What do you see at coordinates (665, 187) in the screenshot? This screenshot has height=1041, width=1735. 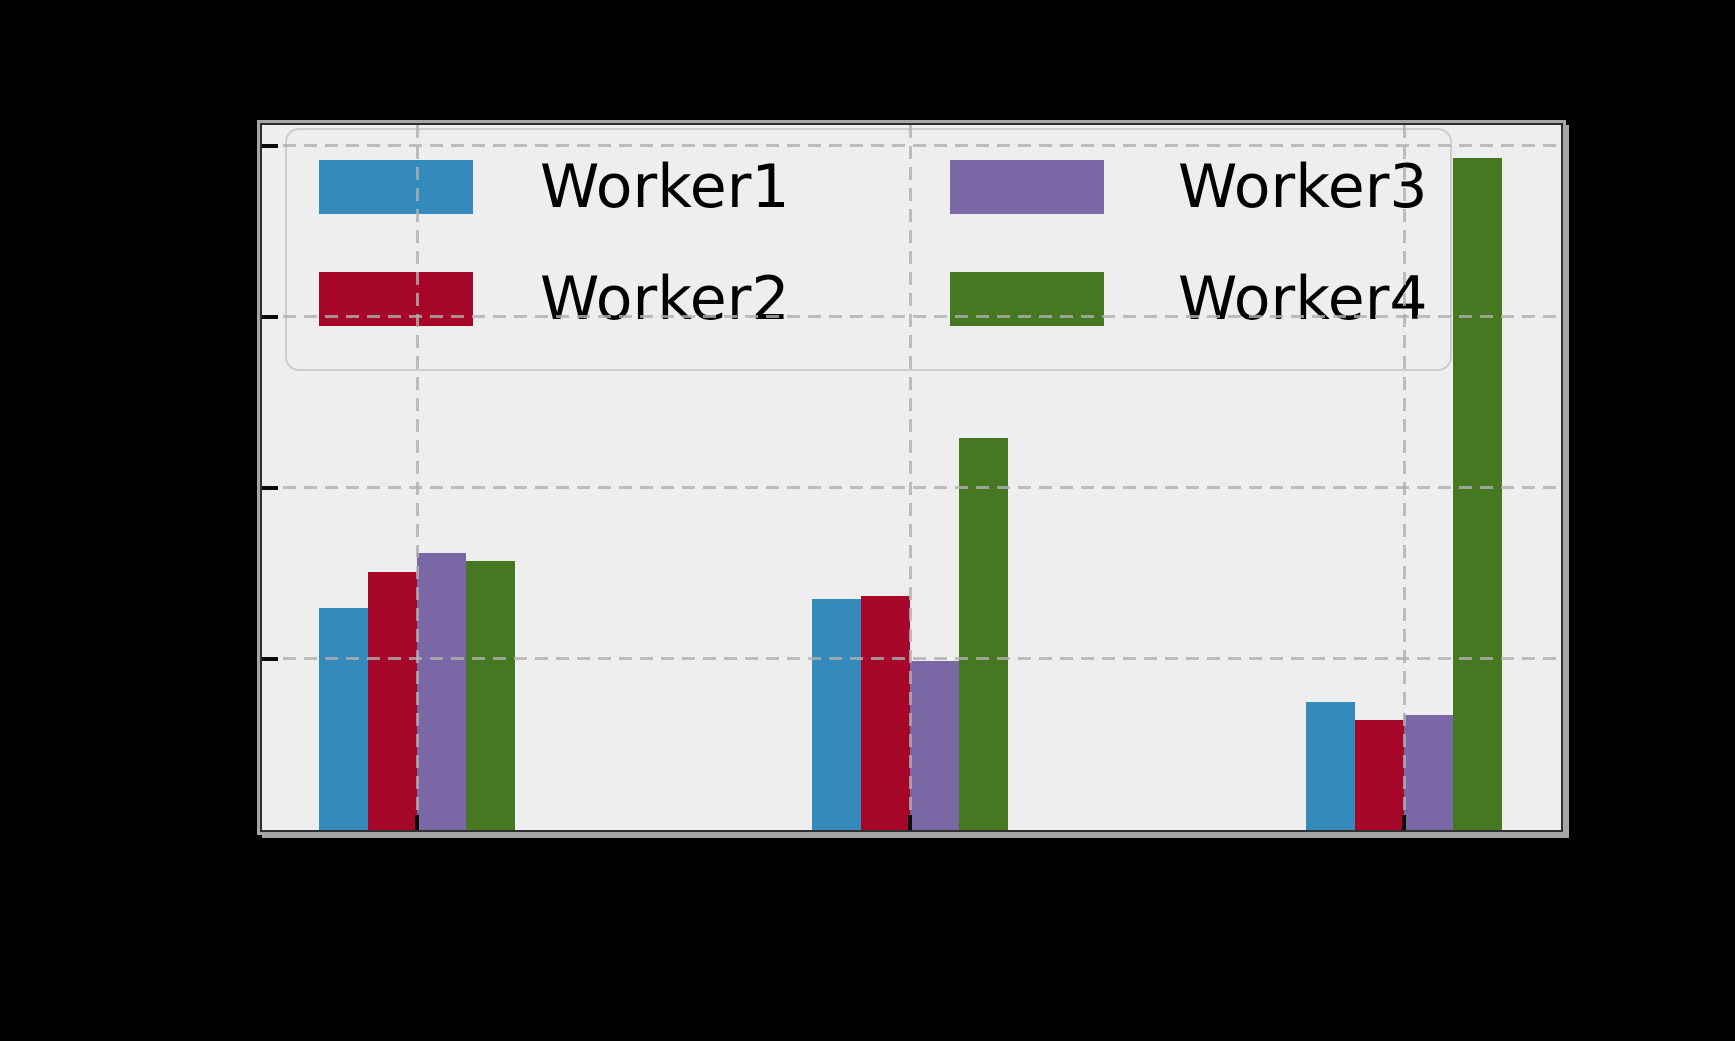 I see `legend-label-worker1: Worker1` at bounding box center [665, 187].